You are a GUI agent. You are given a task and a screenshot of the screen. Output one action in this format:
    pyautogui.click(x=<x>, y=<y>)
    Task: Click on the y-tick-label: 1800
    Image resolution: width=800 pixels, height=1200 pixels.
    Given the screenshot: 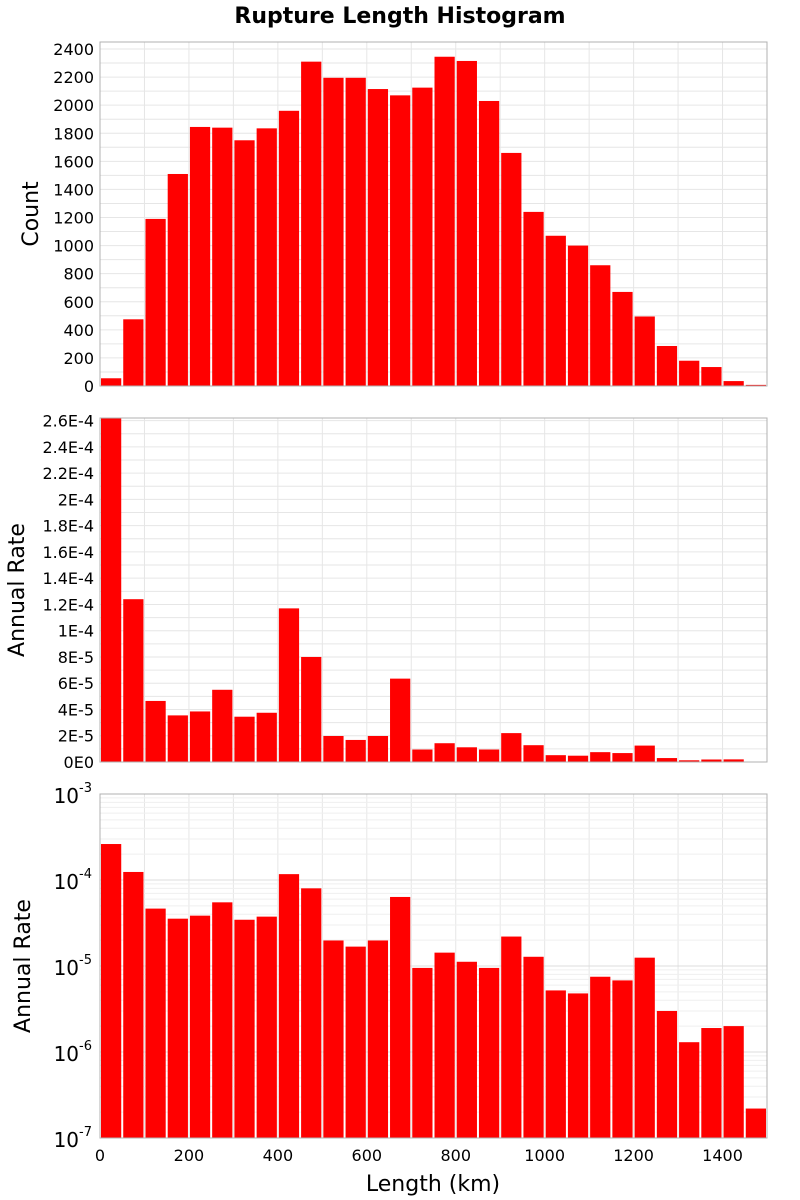 What is the action you would take?
    pyautogui.click(x=73, y=133)
    